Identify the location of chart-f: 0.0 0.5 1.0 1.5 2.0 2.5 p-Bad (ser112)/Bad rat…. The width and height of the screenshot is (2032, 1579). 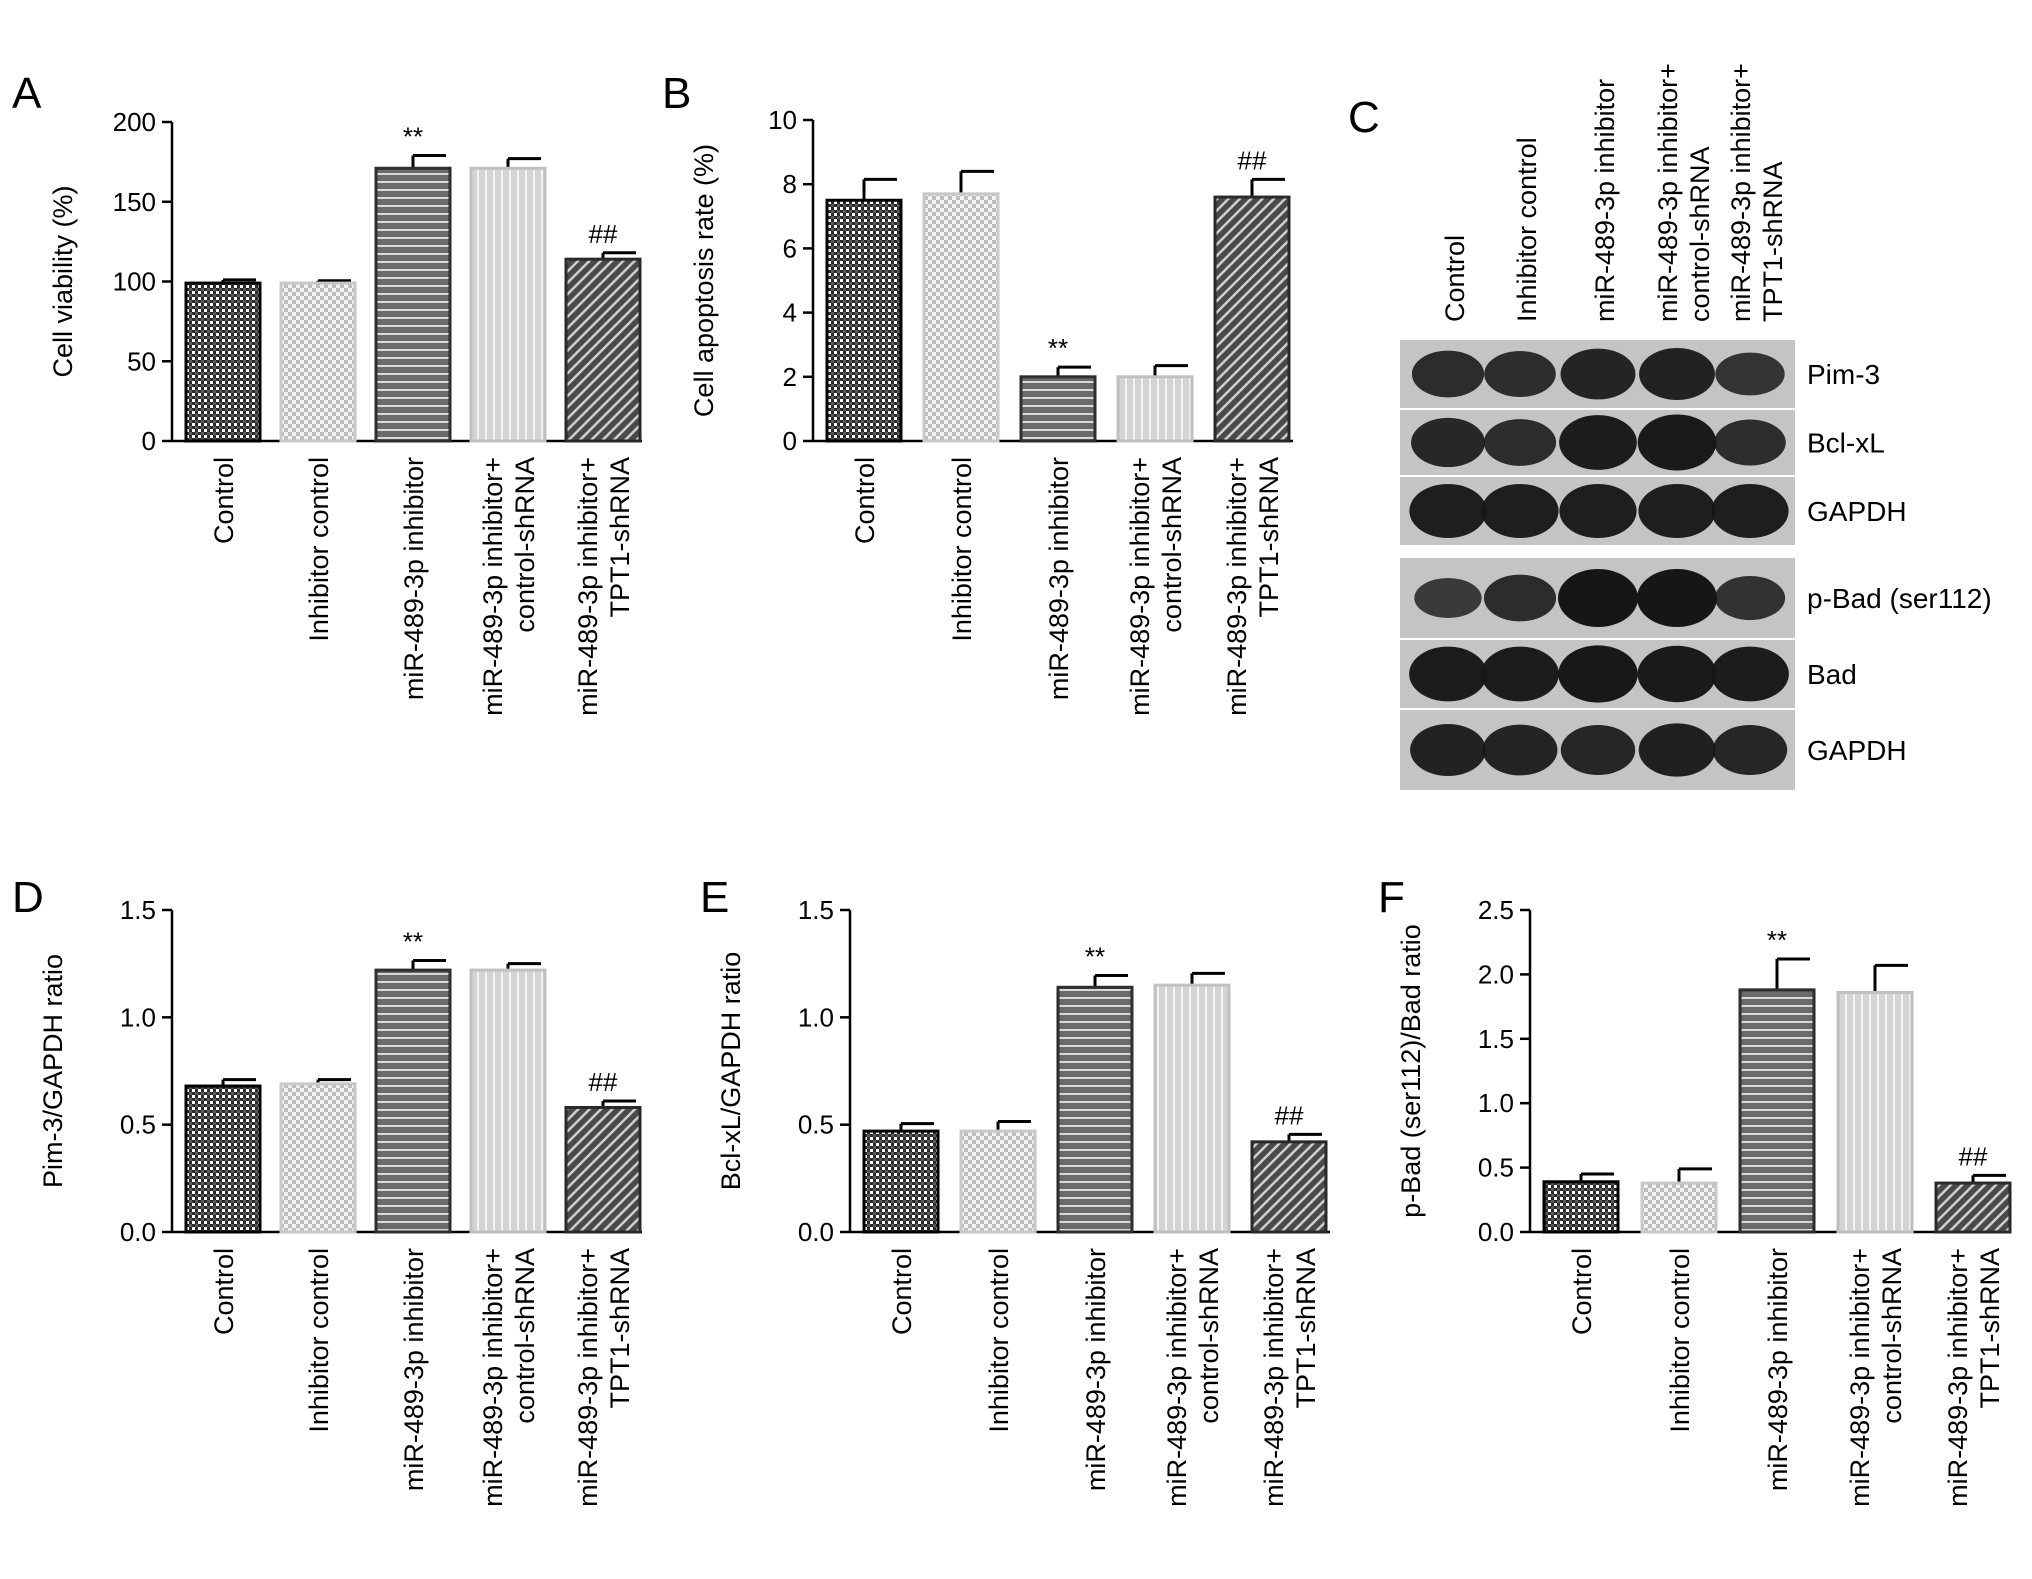
(1704, 1201).